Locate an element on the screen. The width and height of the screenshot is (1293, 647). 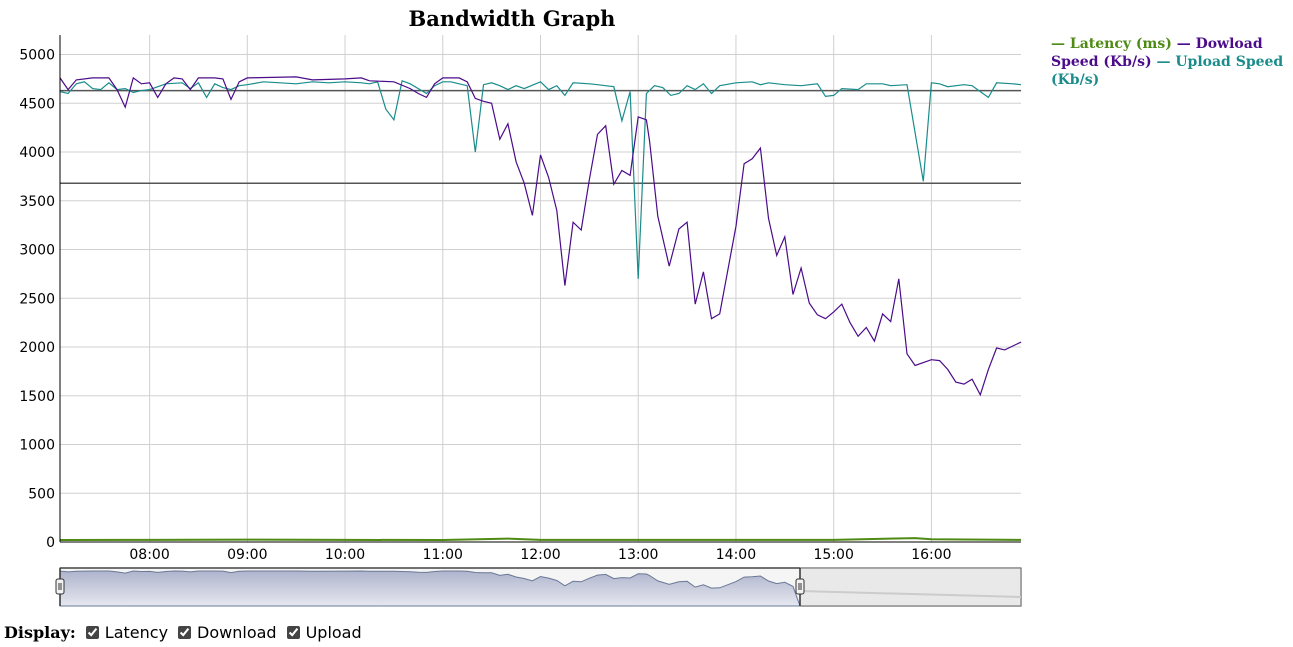
upload-checkbox is located at coordinates (293, 632).